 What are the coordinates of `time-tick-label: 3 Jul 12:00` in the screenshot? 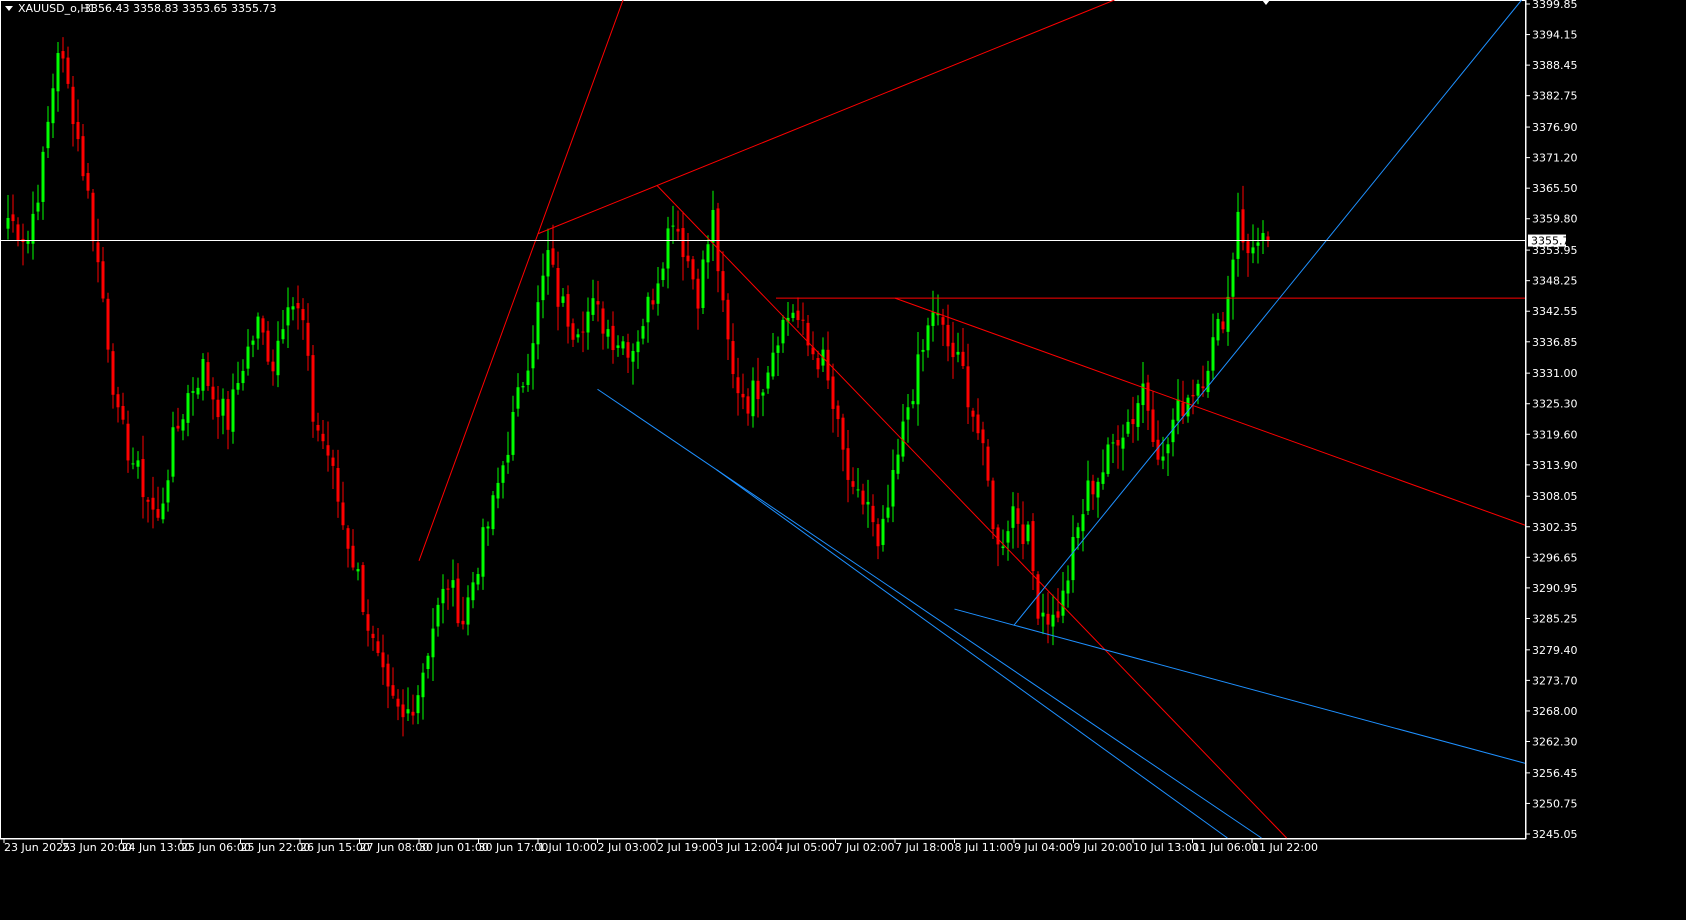 It's located at (746, 847).